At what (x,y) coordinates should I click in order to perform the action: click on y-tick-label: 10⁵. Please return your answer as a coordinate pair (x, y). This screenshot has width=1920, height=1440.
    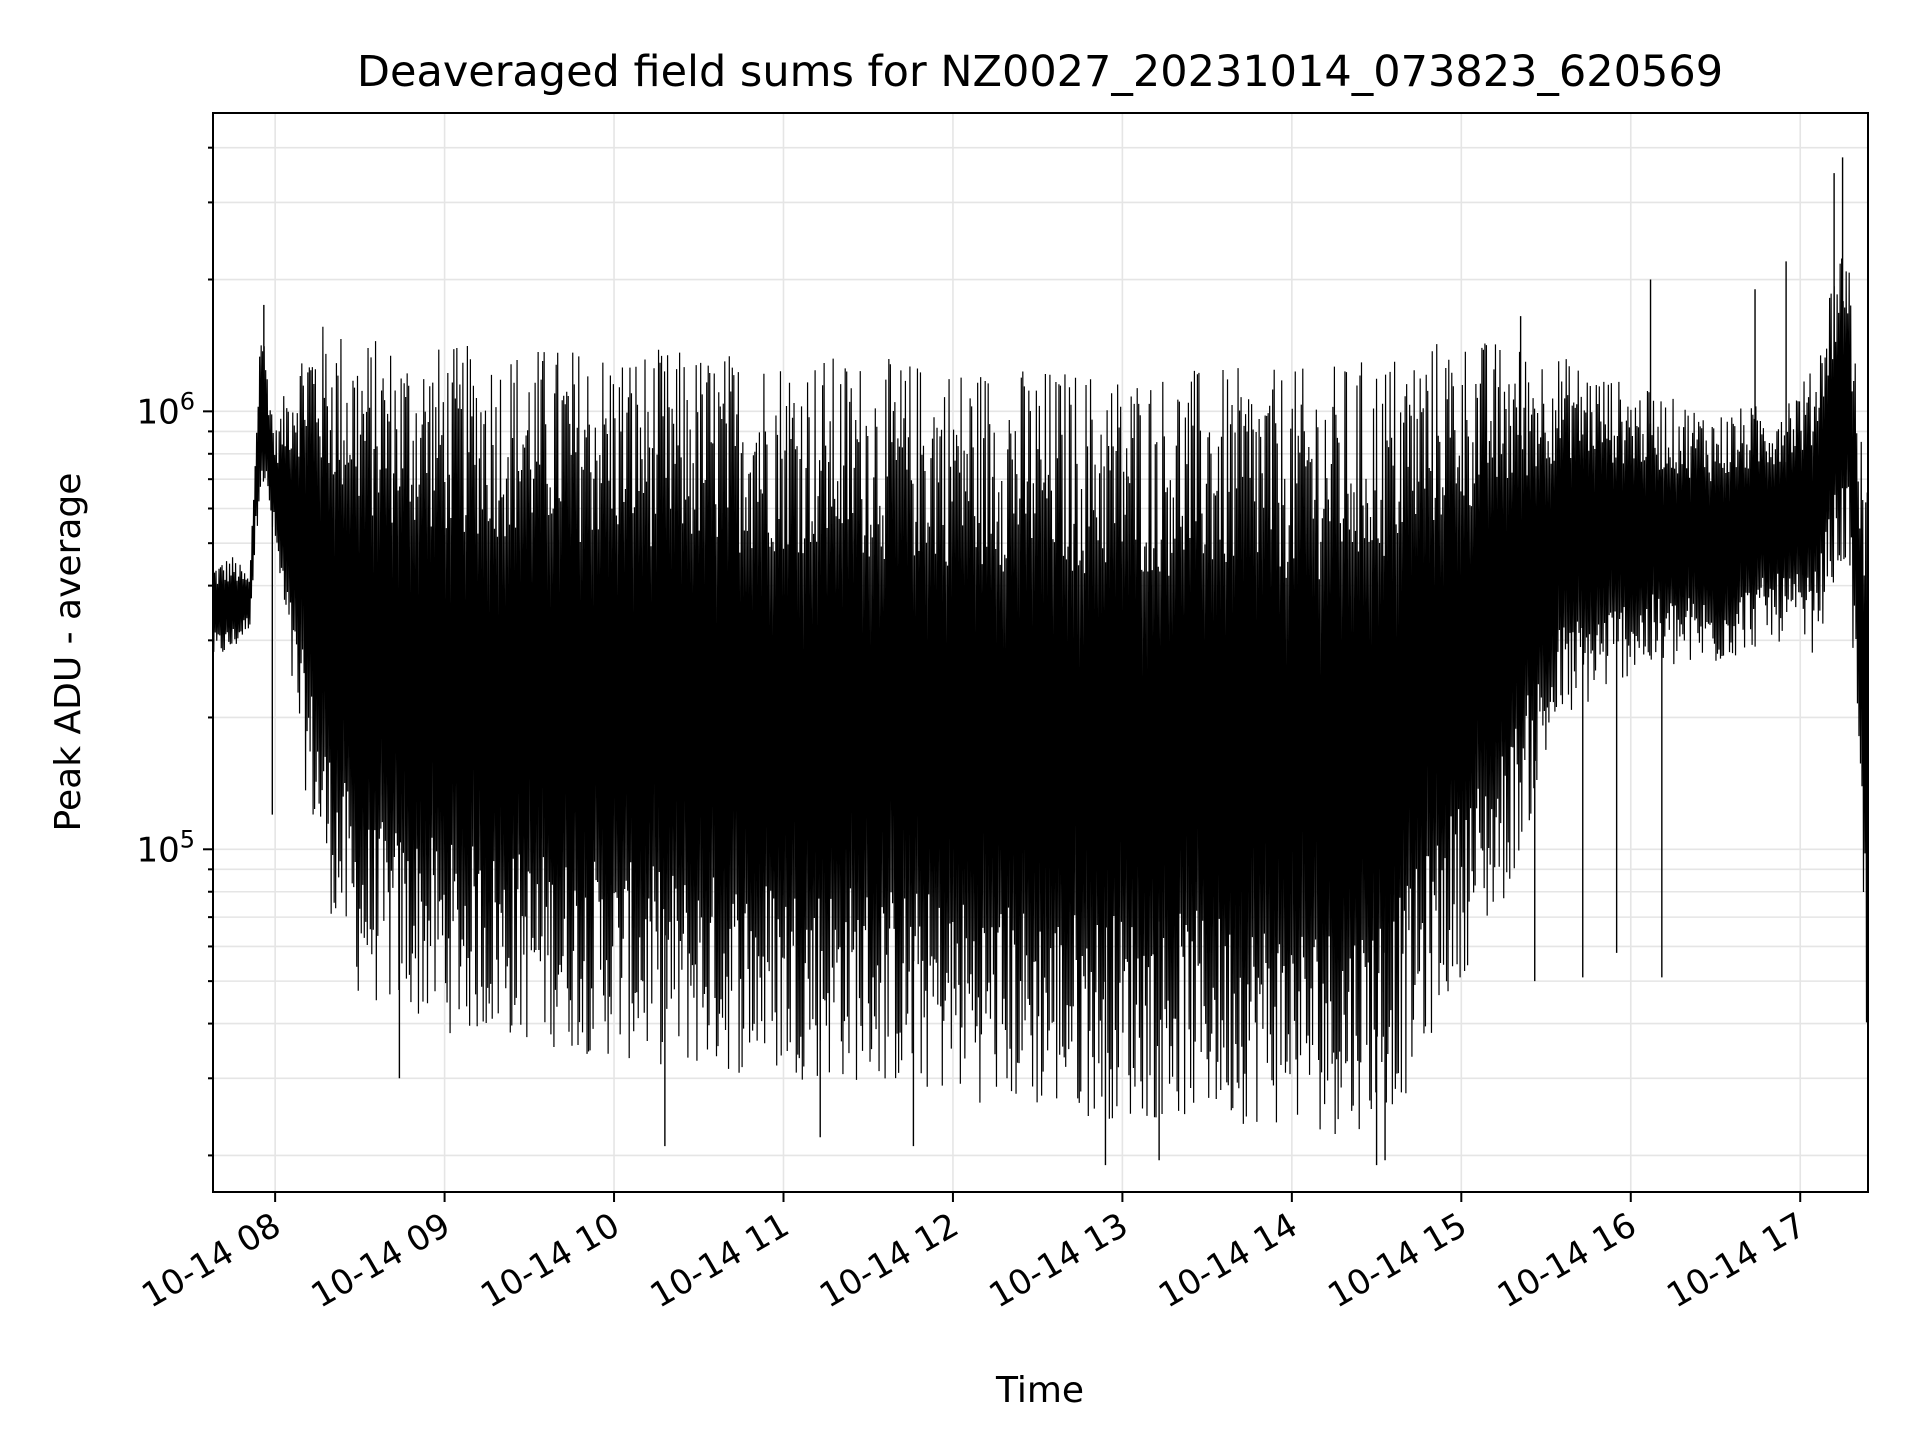
    Looking at the image, I should click on (165, 847).